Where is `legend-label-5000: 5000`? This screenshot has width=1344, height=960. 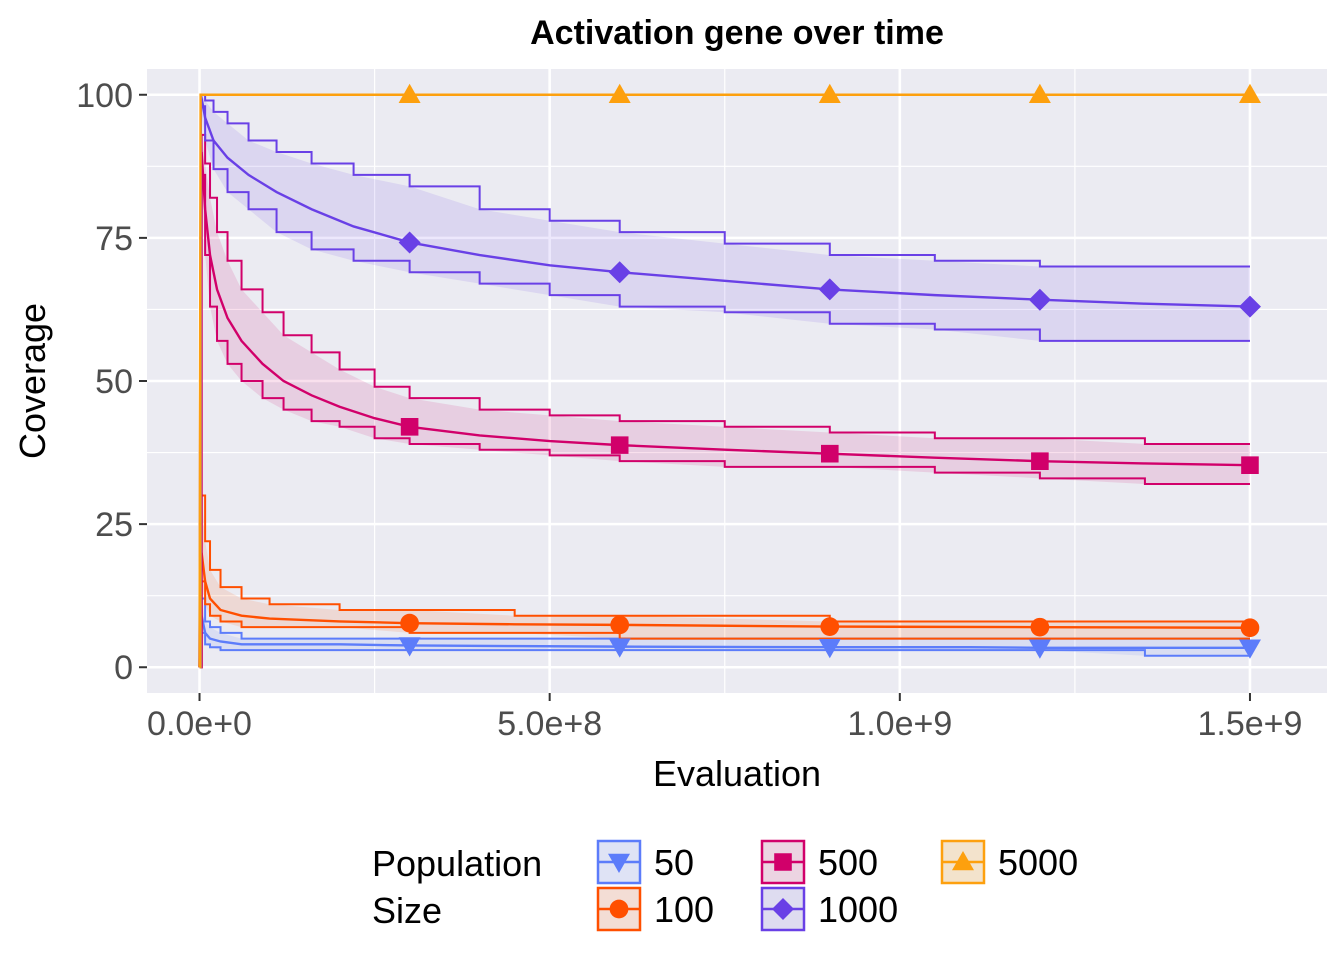
legend-label-5000: 5000 is located at coordinates (1038, 862).